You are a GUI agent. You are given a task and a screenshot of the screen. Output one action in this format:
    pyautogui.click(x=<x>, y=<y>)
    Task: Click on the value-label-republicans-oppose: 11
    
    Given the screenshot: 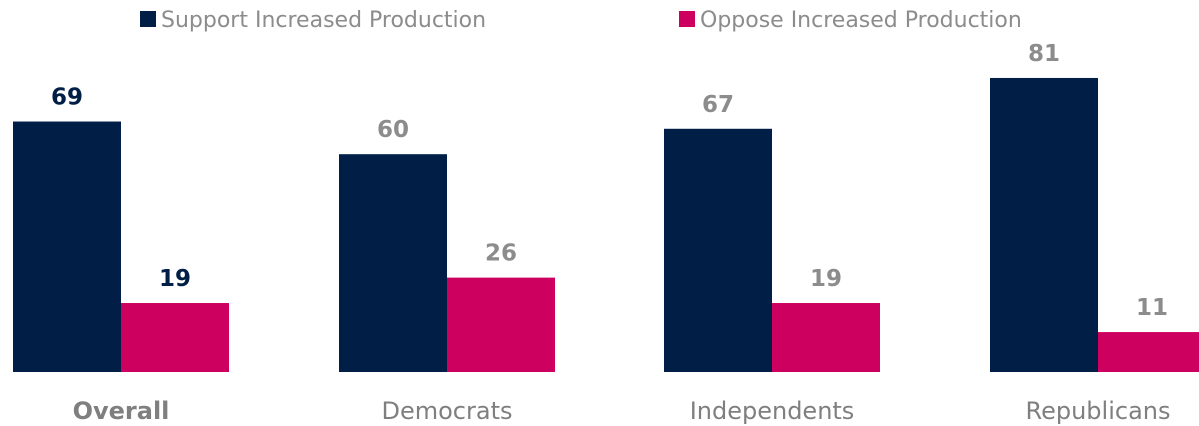 What is the action you would take?
    pyautogui.click(x=1152, y=308)
    